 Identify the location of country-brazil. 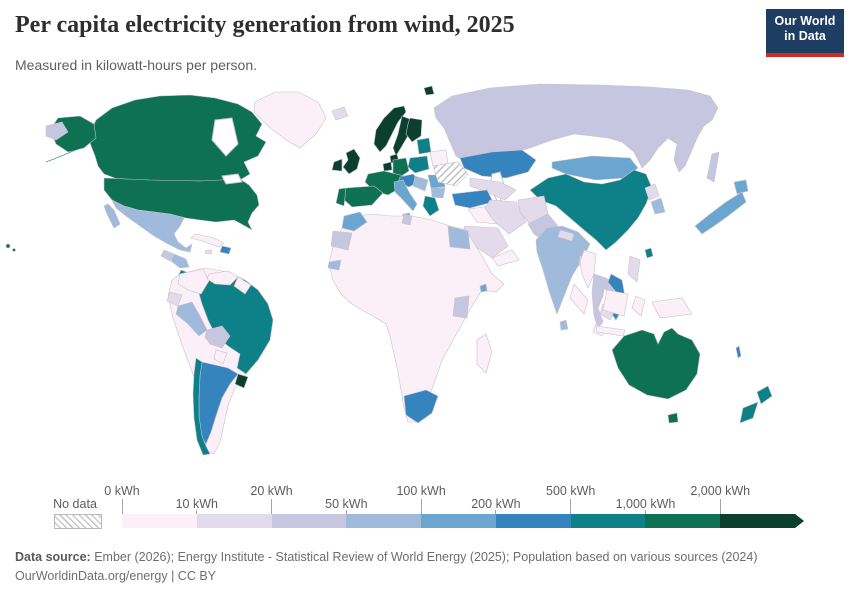
(235, 324).